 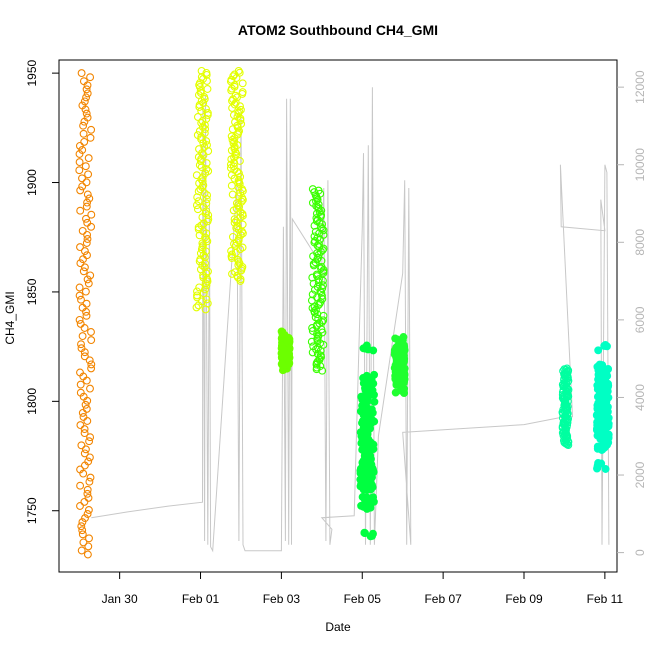 I want to click on x-tick-label: Feb 01, so click(x=201, y=599).